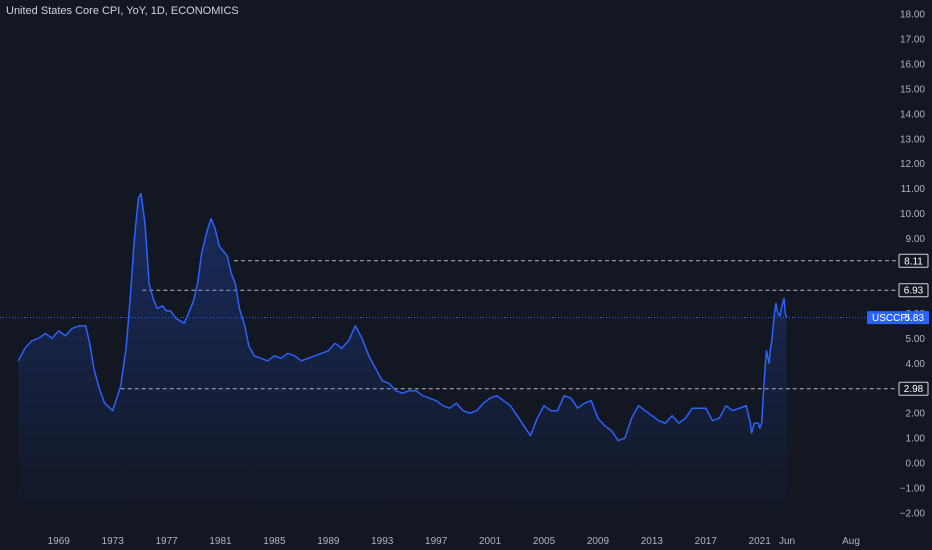 The image size is (932, 550). I want to click on x-tick-label: 1969, so click(59, 541).